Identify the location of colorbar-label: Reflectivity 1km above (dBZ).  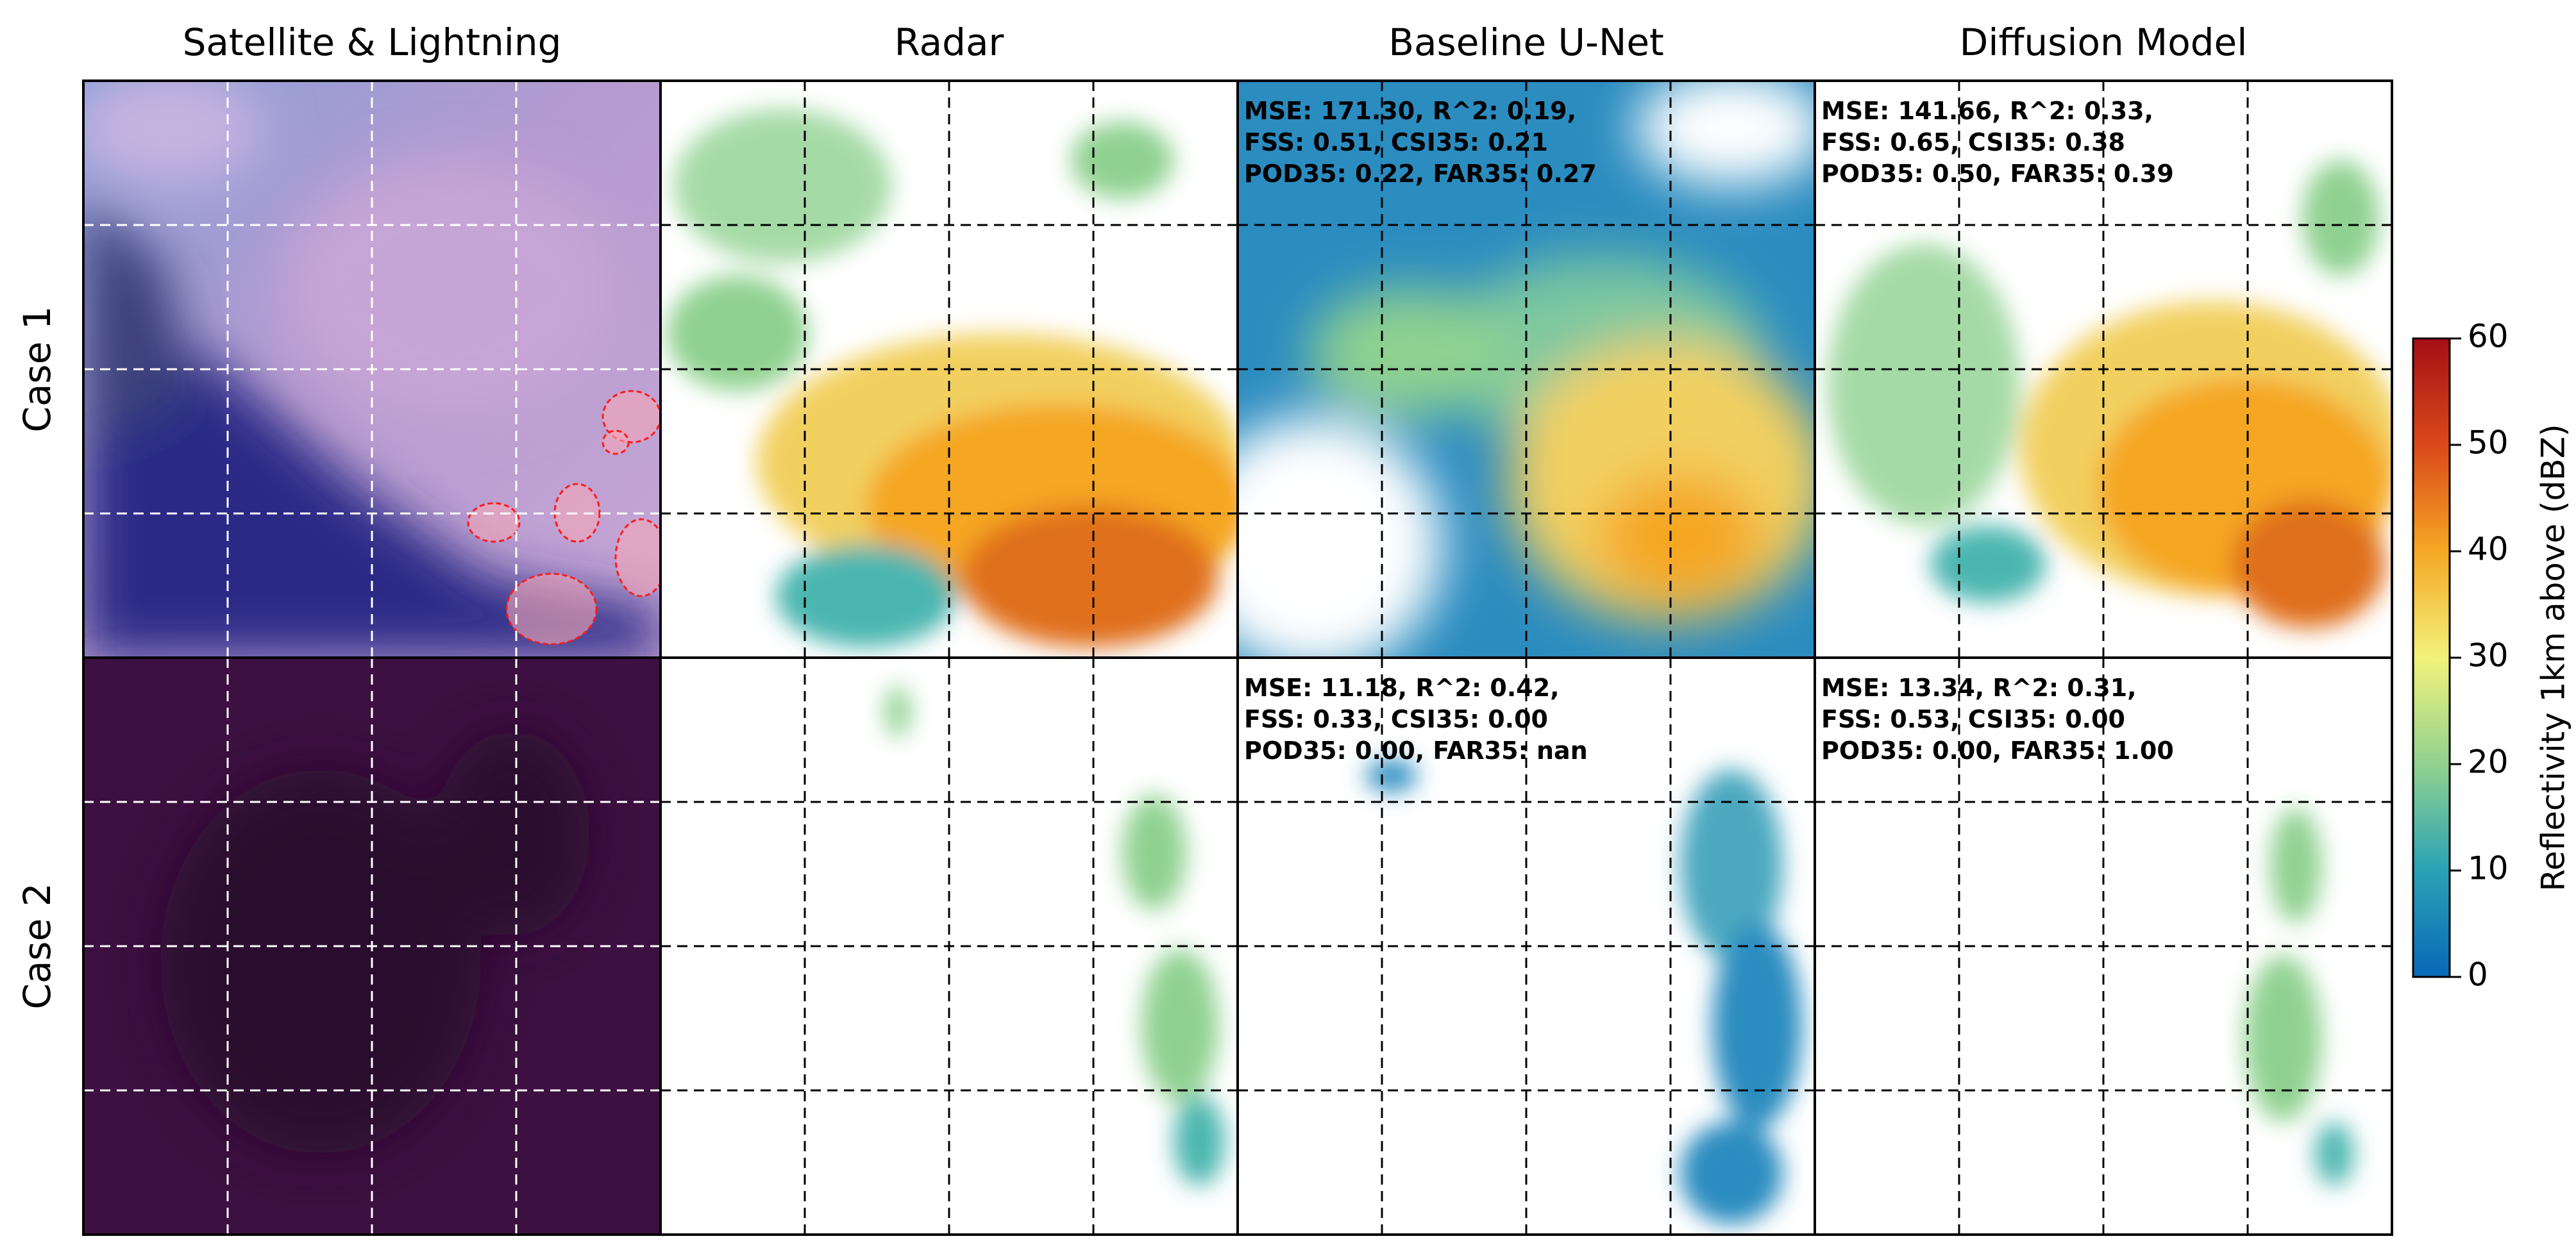
(2553, 658).